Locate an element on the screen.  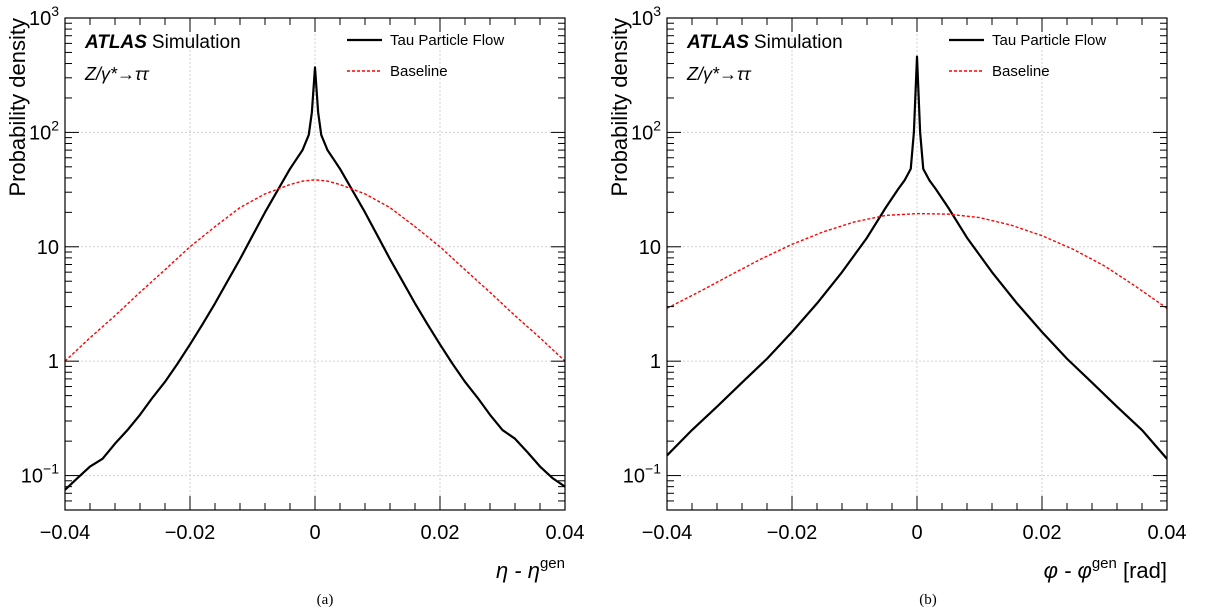
caption-b: (b) is located at coordinates (928, 600).